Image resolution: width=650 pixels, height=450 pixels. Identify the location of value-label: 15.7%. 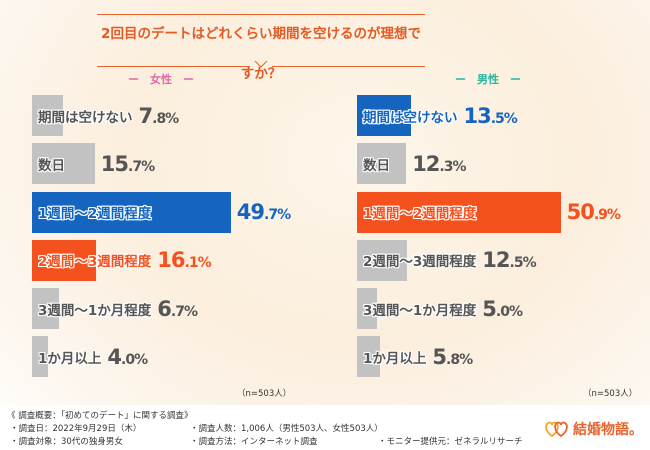
(127, 163).